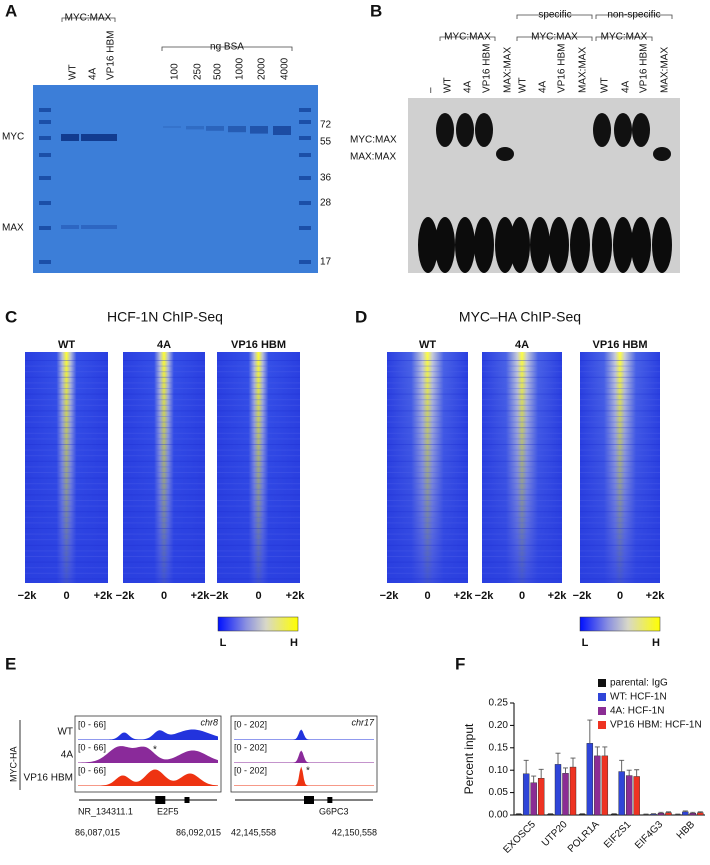 This screenshot has height=865, width=710. I want to click on y-tick-label: 0.05, so click(499, 792).